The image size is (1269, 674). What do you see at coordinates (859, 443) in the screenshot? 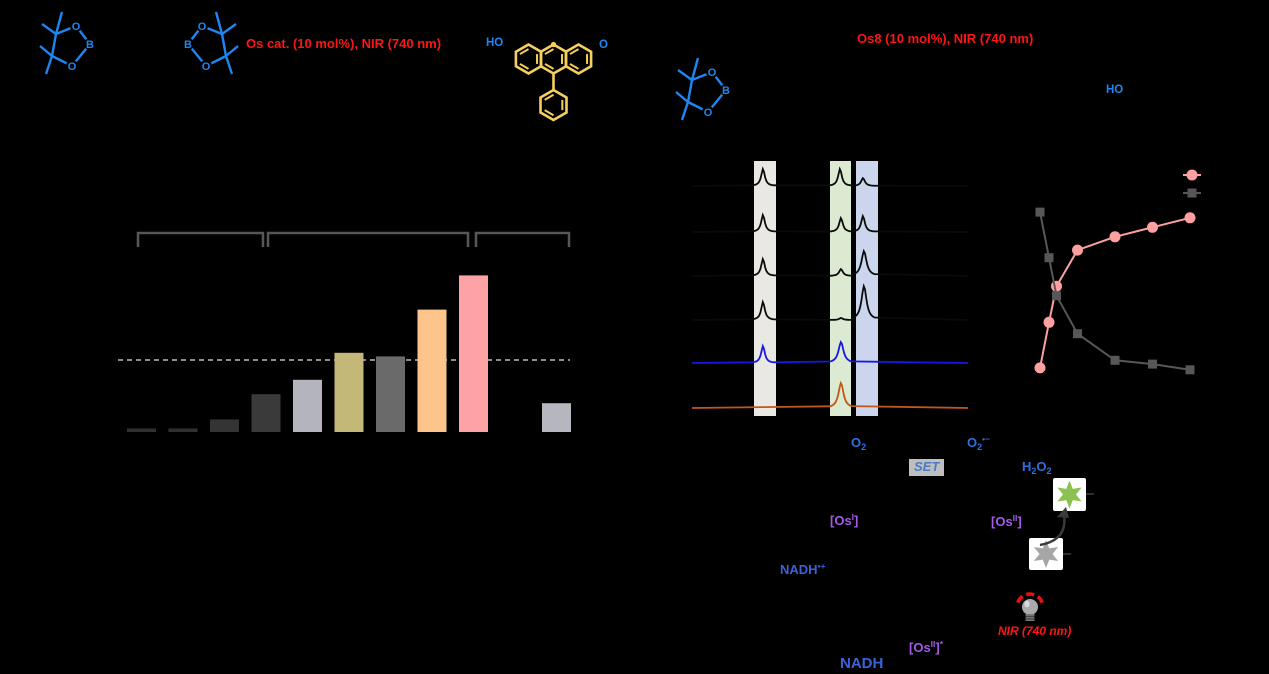
I see `o2-label: O2` at bounding box center [859, 443].